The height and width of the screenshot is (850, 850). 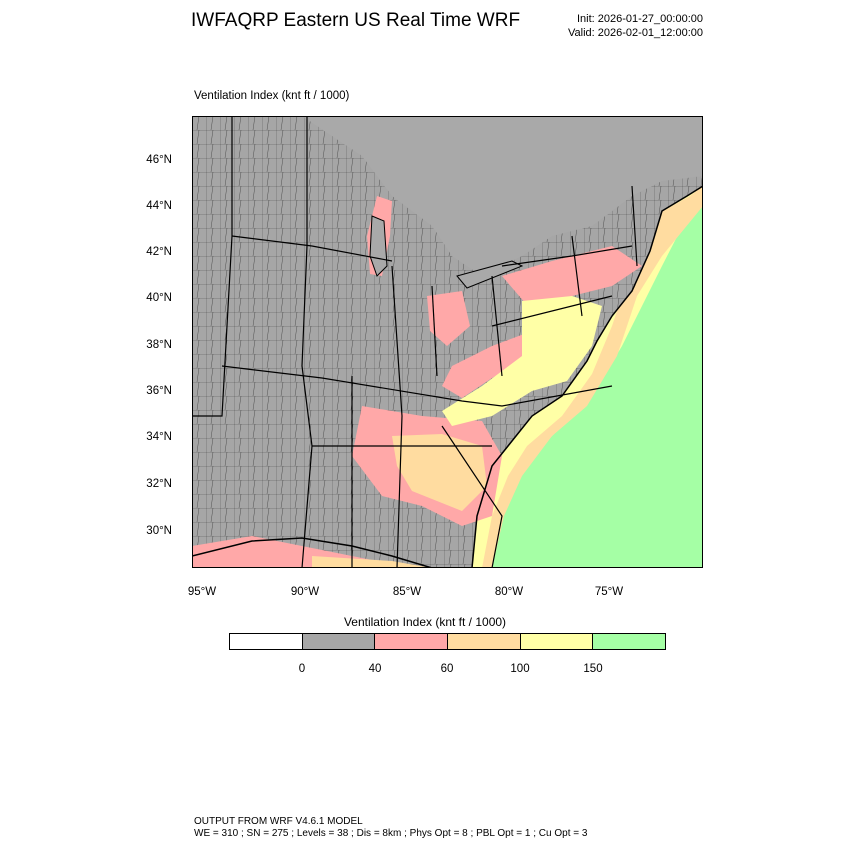 I want to click on colorbar-label-0: 0, so click(x=302, y=669).